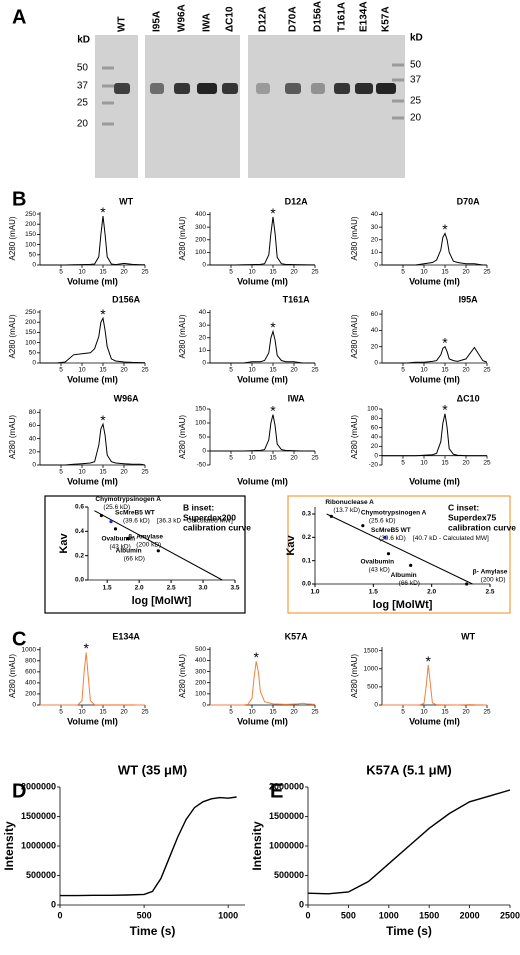  I want to click on y-tick-label: -50, so click(202, 465).